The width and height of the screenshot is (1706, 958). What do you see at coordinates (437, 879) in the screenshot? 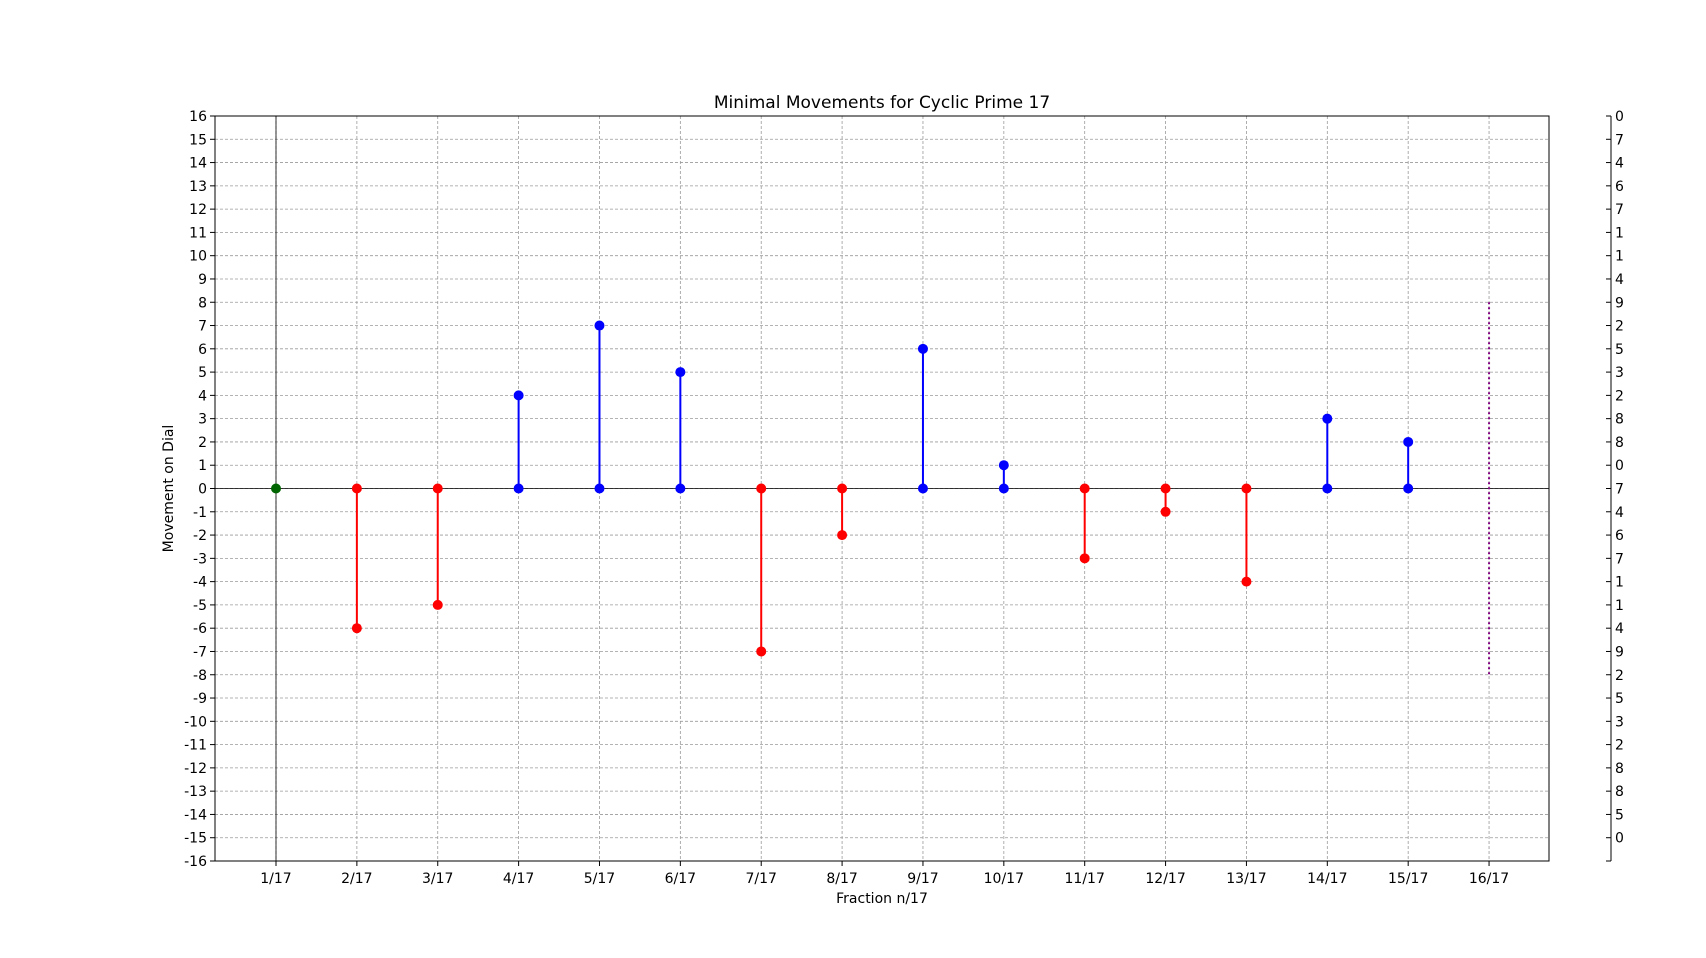
I see `x-tick-label: 3/17` at bounding box center [437, 879].